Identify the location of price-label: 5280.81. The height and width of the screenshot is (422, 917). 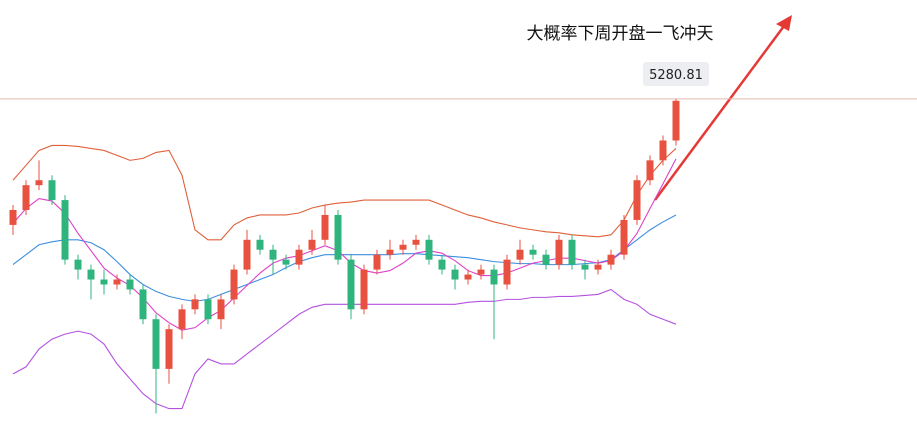
(676, 75).